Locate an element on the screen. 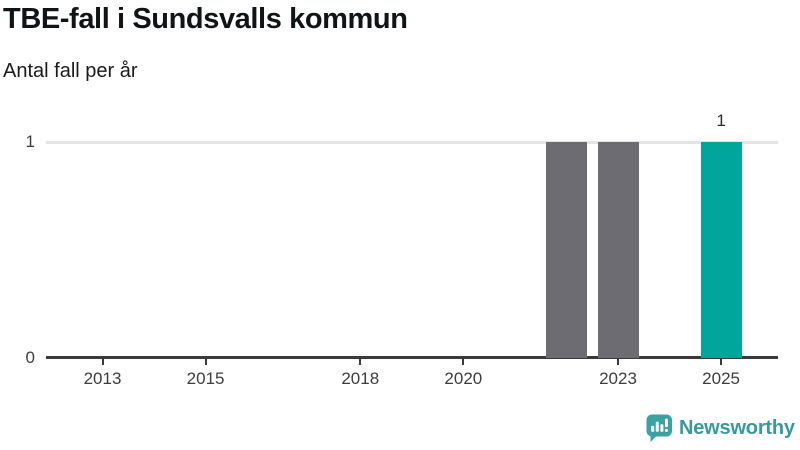 This screenshot has width=800, height=450. x-tick-label: 2013 is located at coordinates (102, 378).